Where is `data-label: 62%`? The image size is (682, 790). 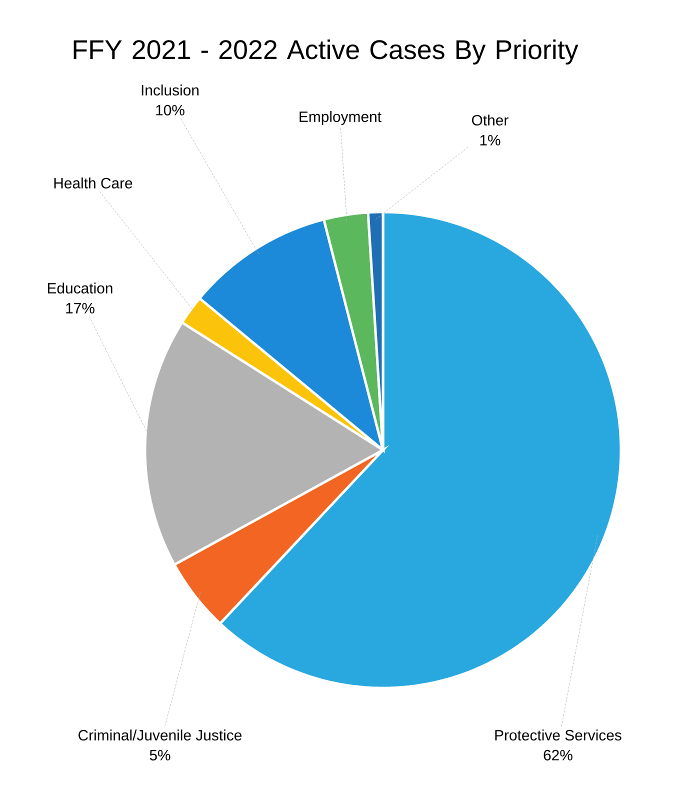
data-label: 62% is located at coordinates (558, 755).